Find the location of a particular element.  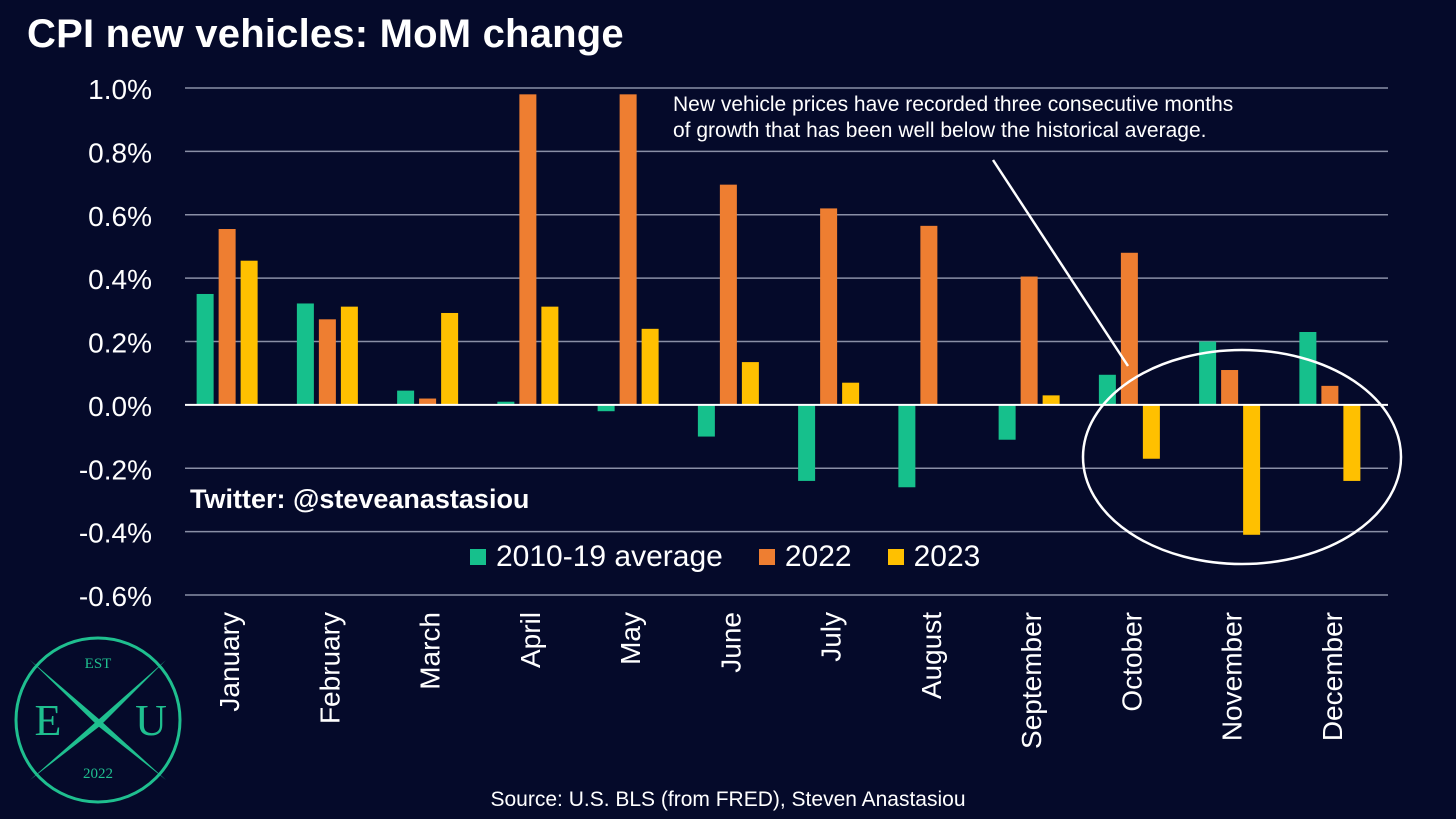

legend-item-avg: 2010-19 average is located at coordinates (596, 557).